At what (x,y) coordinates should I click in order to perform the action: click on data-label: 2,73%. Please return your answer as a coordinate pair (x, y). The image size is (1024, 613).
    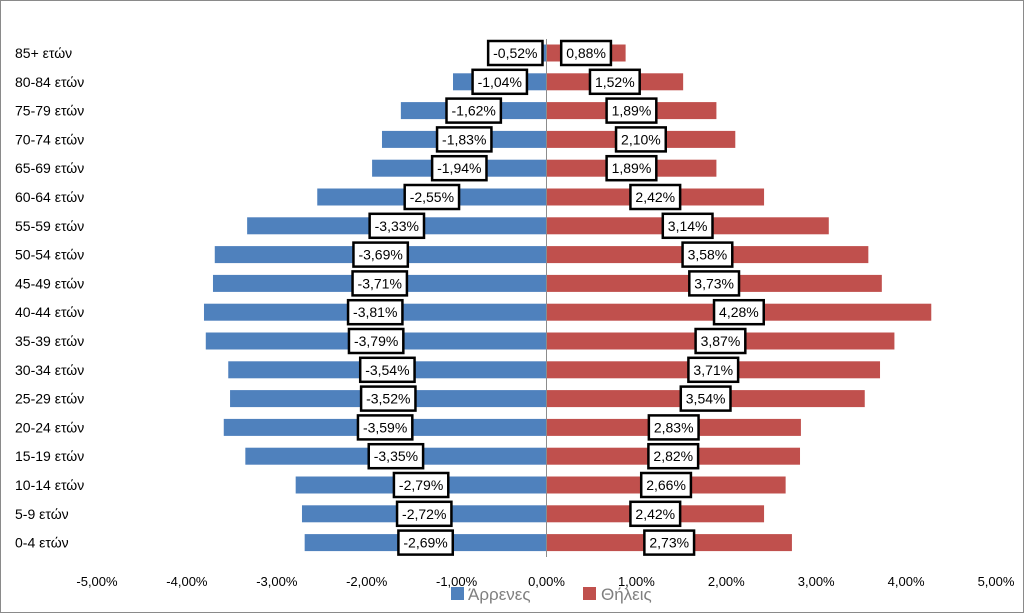
    Looking at the image, I should click on (669, 543).